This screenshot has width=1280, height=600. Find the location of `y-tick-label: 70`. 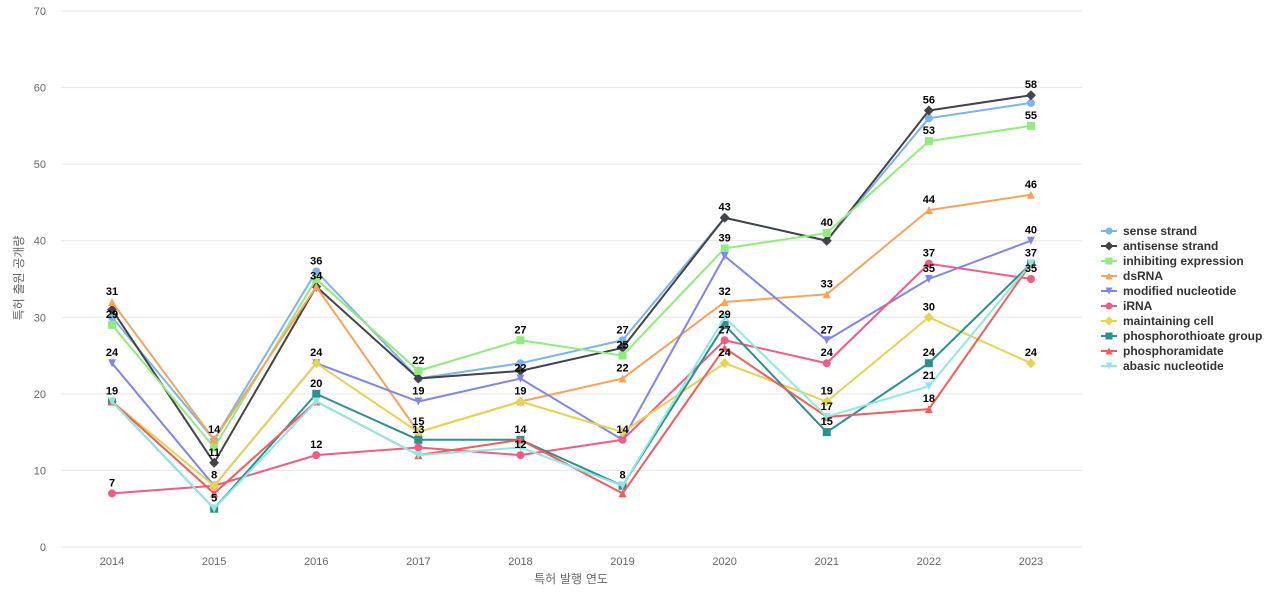

y-tick-label: 70 is located at coordinates (40, 12).